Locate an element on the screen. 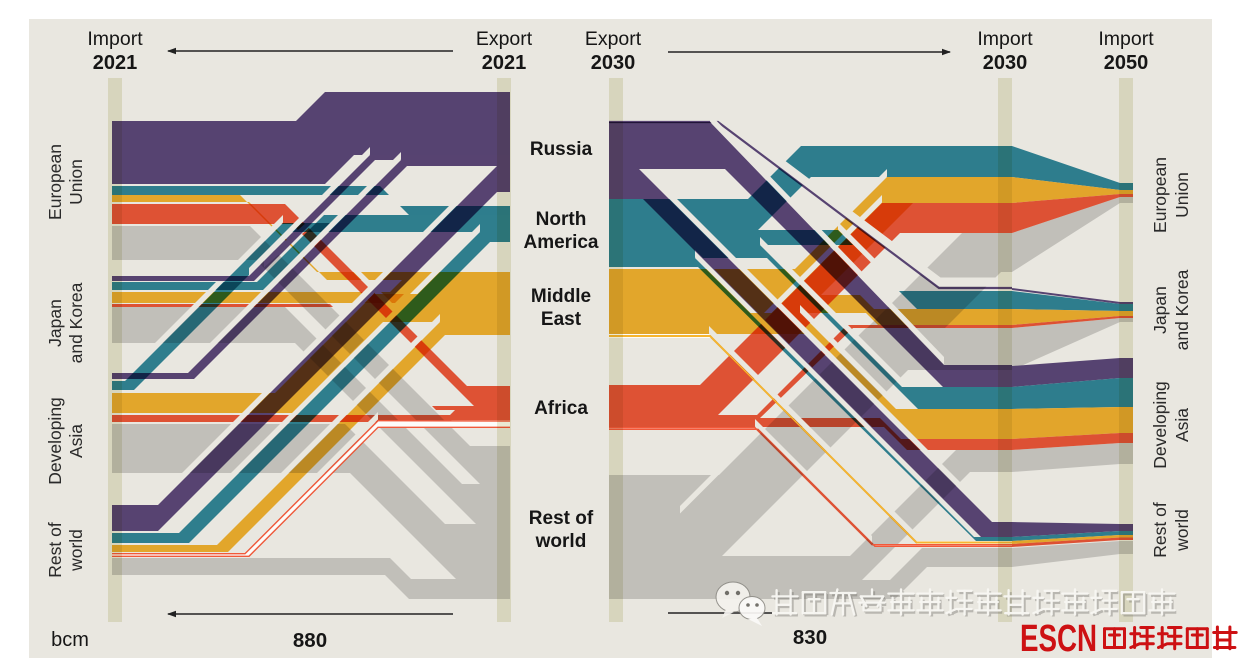 The width and height of the screenshot is (1255, 667). svg-text: Middle is located at coordinates (561, 296).